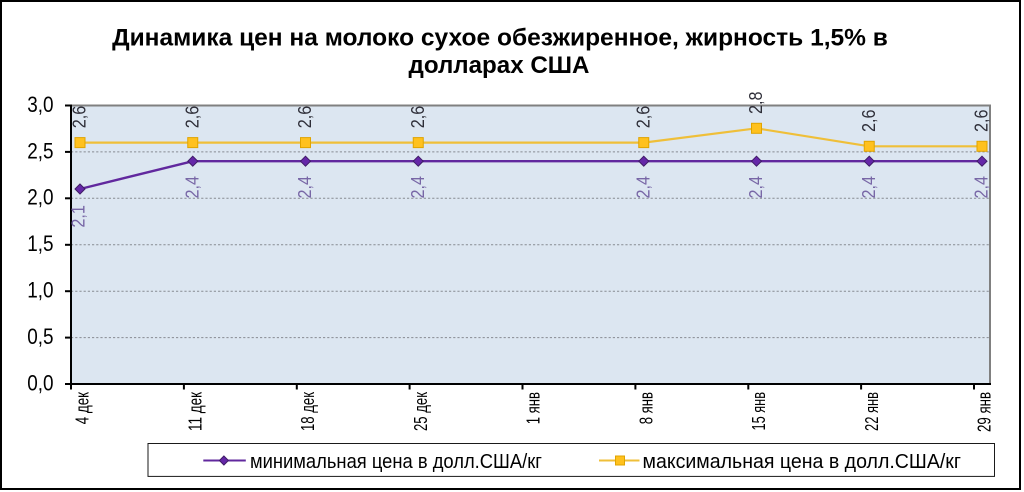 Image resolution: width=1024 pixels, height=492 pixels. What do you see at coordinates (499, 65) in the screenshot?
I see `svg-text: долларах США` at bounding box center [499, 65].